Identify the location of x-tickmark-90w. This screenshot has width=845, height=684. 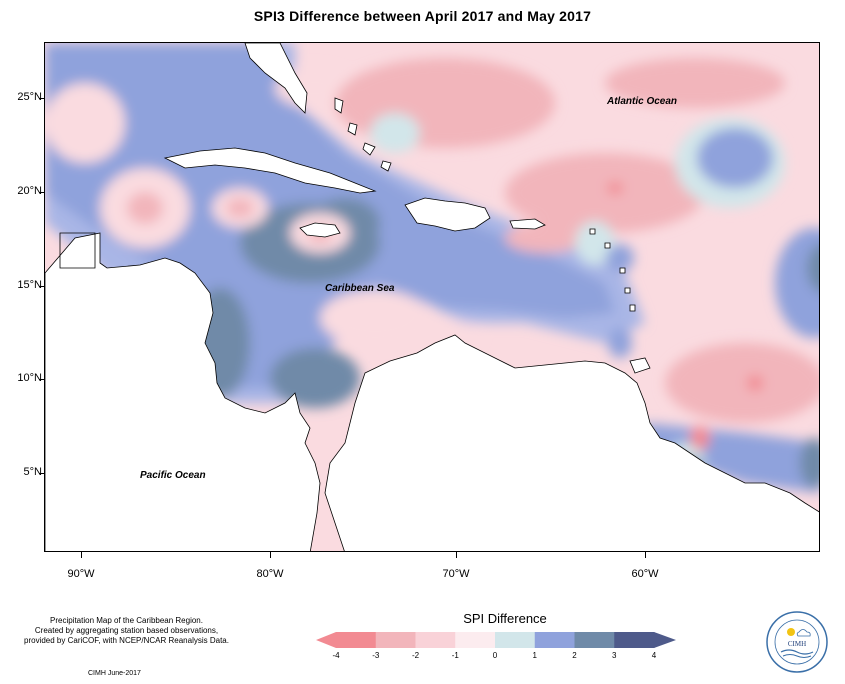
(81, 555).